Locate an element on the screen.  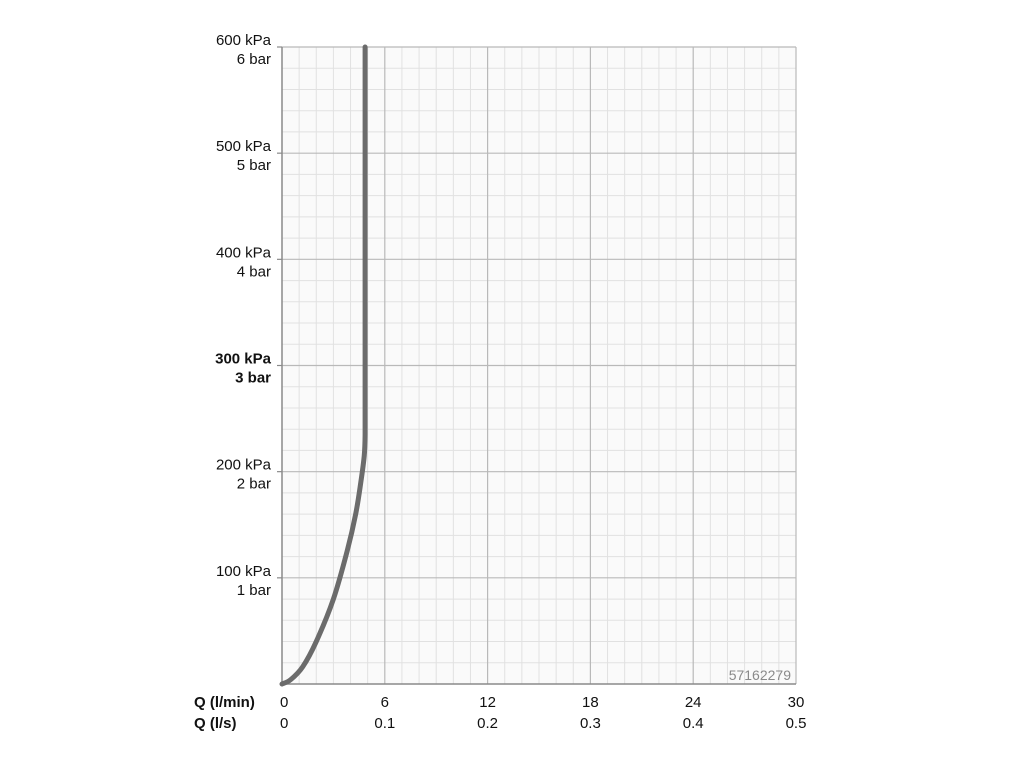
y-tick-label-kpa: 600 kPa is located at coordinates (244, 40).